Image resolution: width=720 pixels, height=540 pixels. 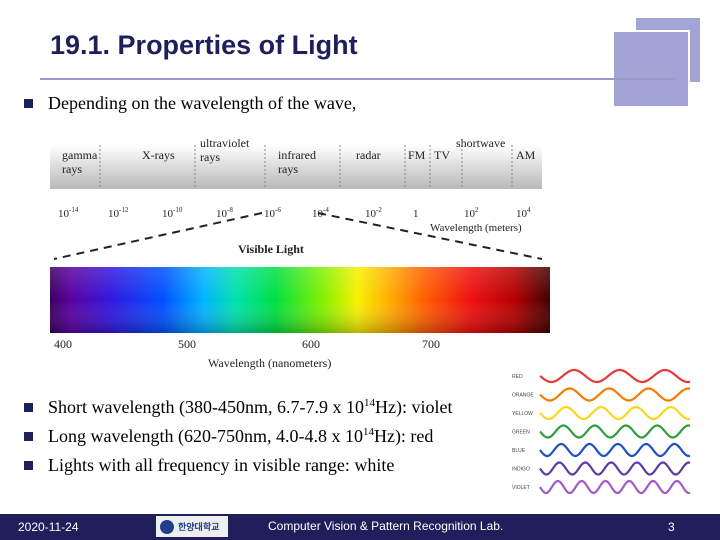 I want to click on wave-violet, so click(x=615, y=487).